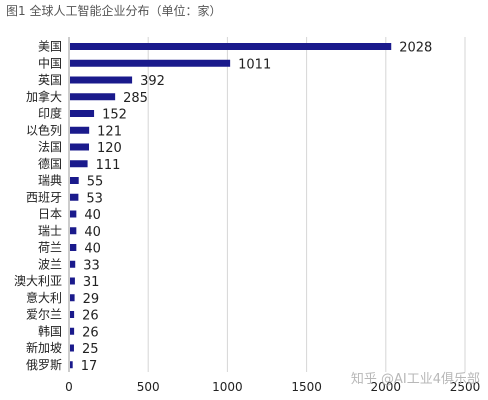 The image size is (488, 400). I want to click on value-label: 33, so click(91, 265).